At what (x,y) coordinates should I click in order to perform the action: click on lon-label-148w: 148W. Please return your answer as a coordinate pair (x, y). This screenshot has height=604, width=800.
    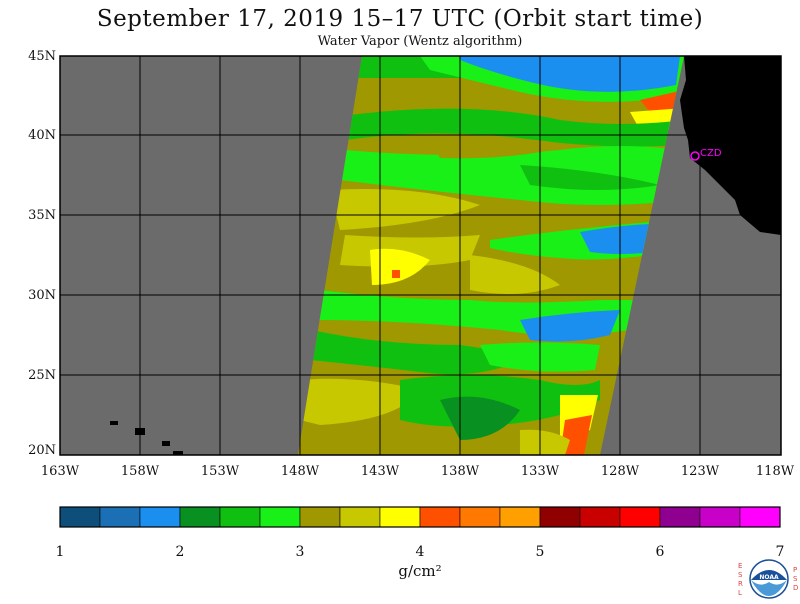
    Looking at the image, I should click on (300, 471).